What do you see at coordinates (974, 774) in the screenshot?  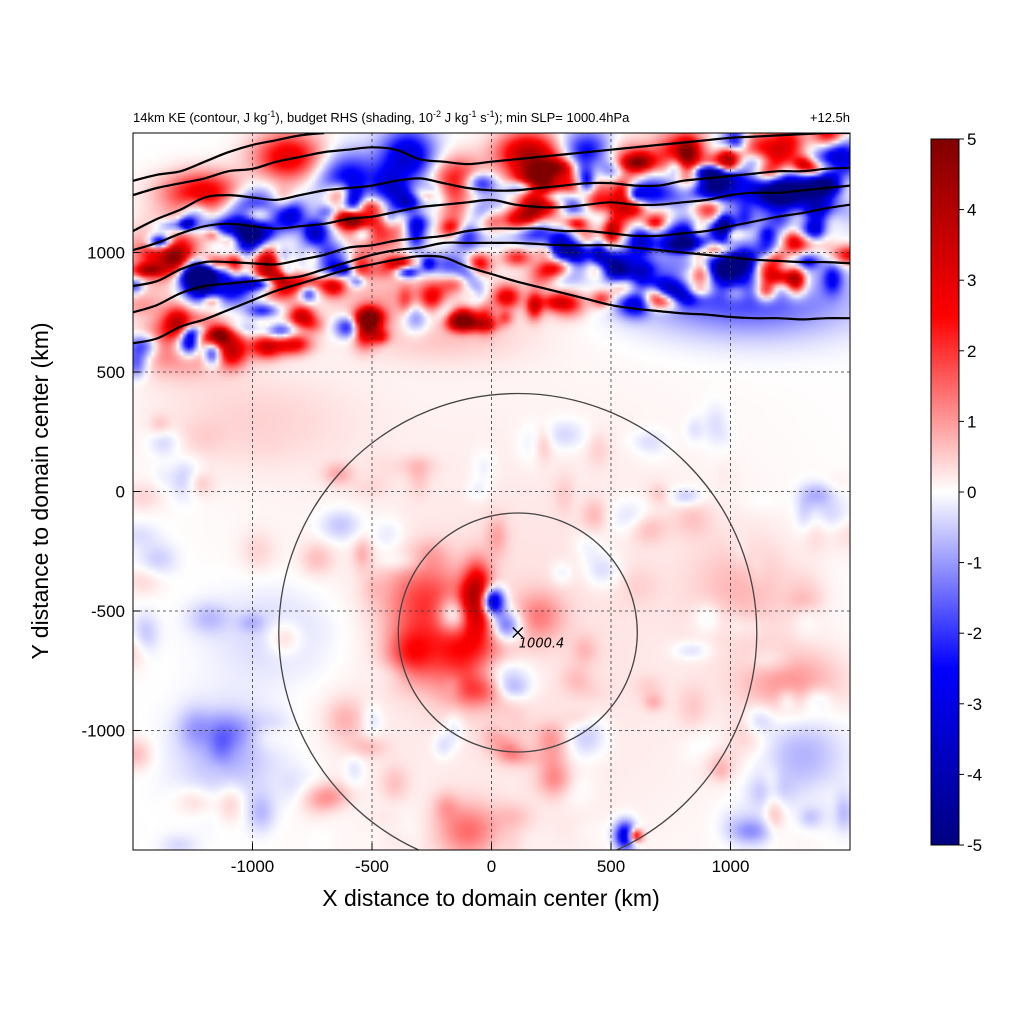 I see `colorbar-tick-label: -4` at bounding box center [974, 774].